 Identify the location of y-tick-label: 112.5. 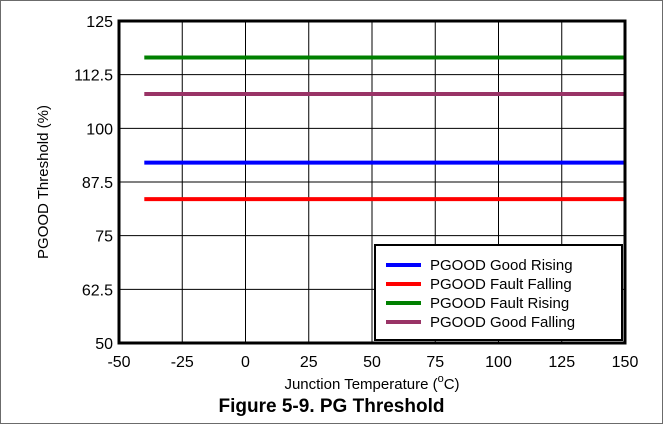
(93, 76).